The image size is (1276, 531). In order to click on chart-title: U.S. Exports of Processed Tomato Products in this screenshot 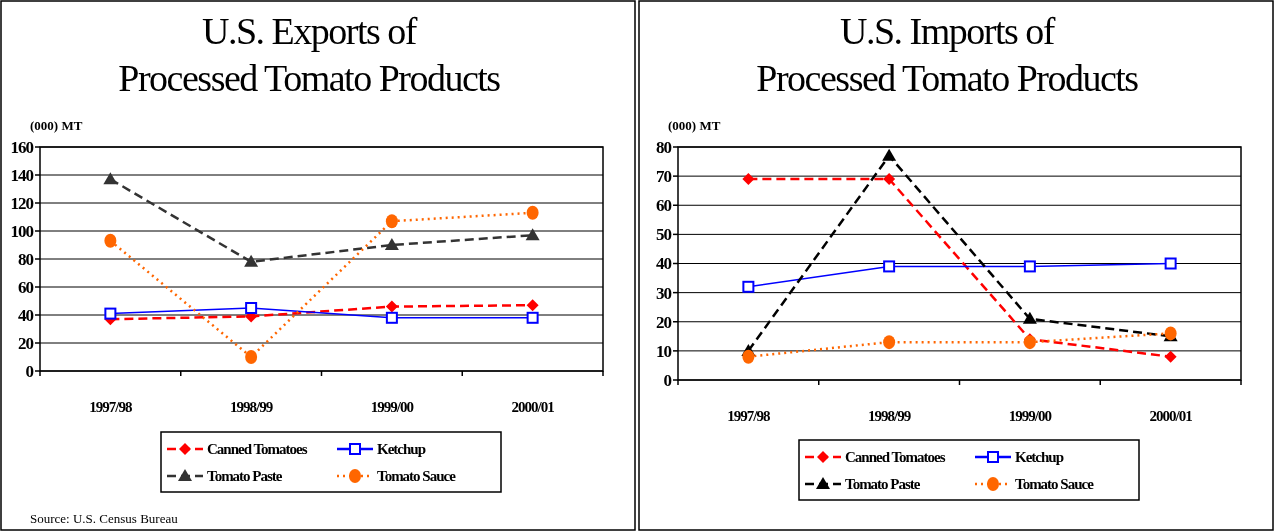, I will do `click(309, 54)`.